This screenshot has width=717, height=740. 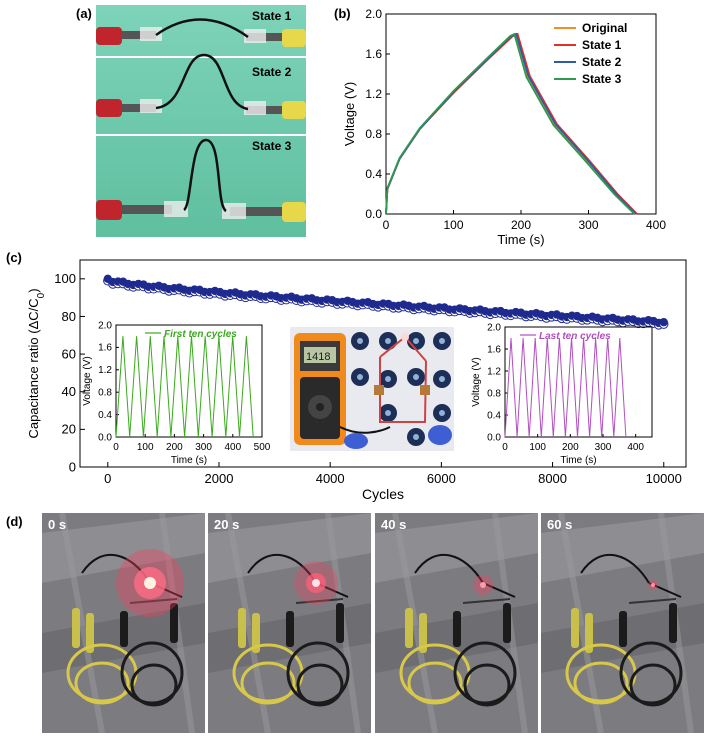 I want to click on x-tick-label: 4000, so click(x=330, y=478).